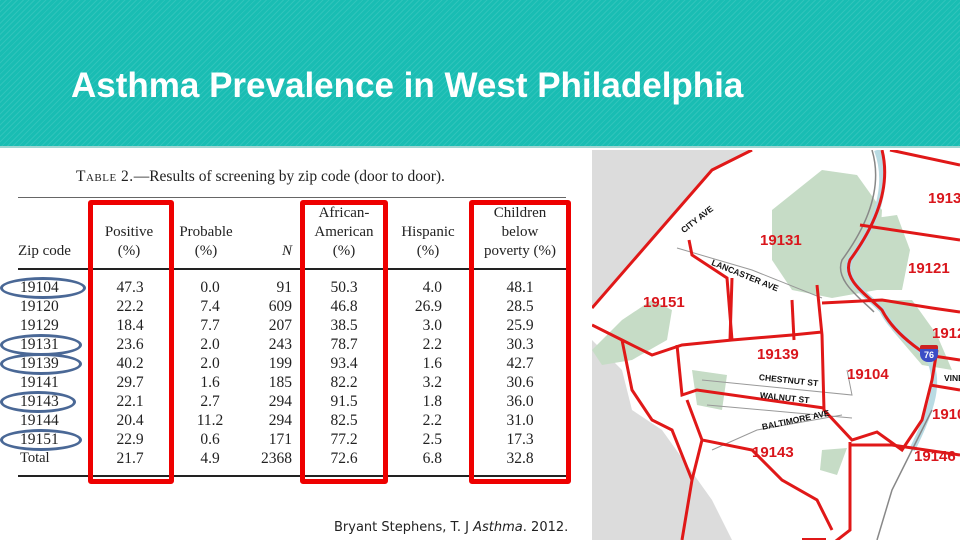 The width and height of the screenshot is (960, 540). What do you see at coordinates (130, 306) in the screenshot?
I see `cell-positive: 22.2` at bounding box center [130, 306].